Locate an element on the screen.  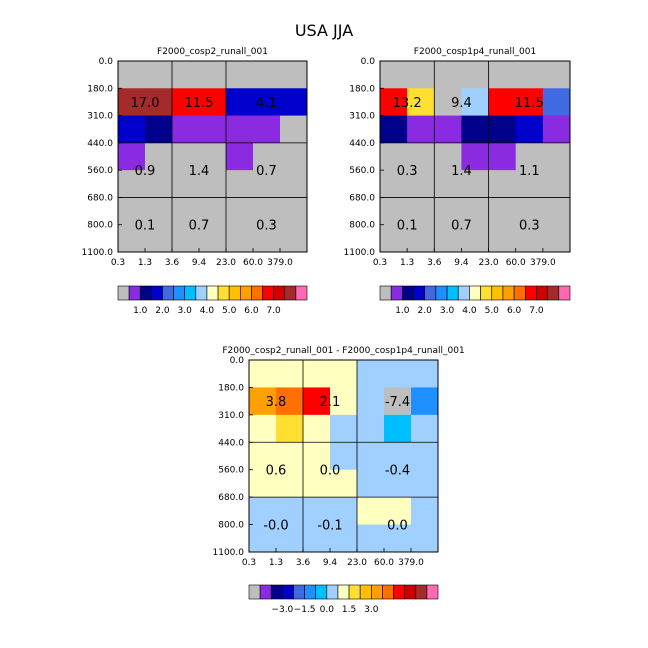
y-tick-label: 310.0 is located at coordinates (231, 416).